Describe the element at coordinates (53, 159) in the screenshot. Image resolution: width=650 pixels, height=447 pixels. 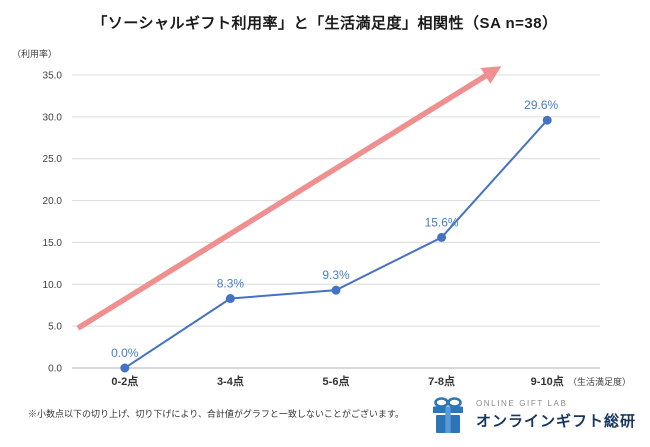
I see `y-tick-label: 25.0` at that location.